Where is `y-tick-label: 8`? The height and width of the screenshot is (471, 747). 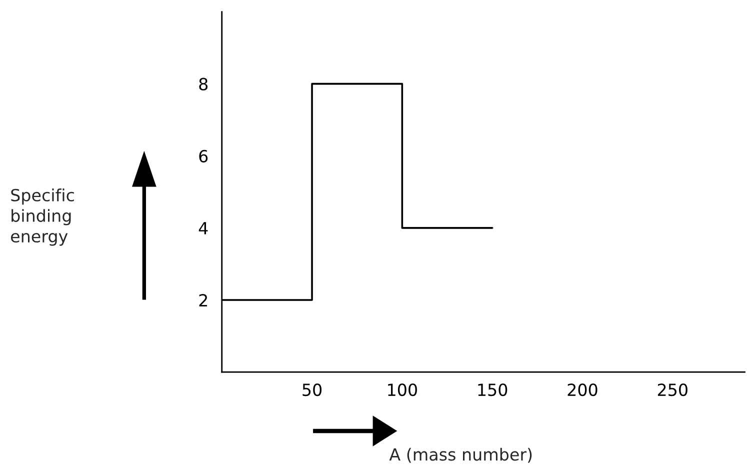 y-tick-label: 8 is located at coordinates (203, 84).